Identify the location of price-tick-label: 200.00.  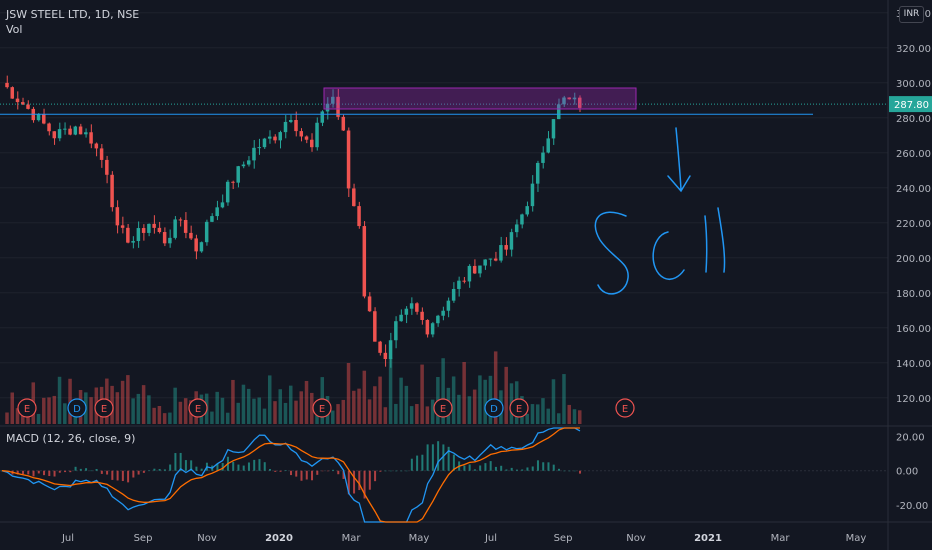
(913, 259).